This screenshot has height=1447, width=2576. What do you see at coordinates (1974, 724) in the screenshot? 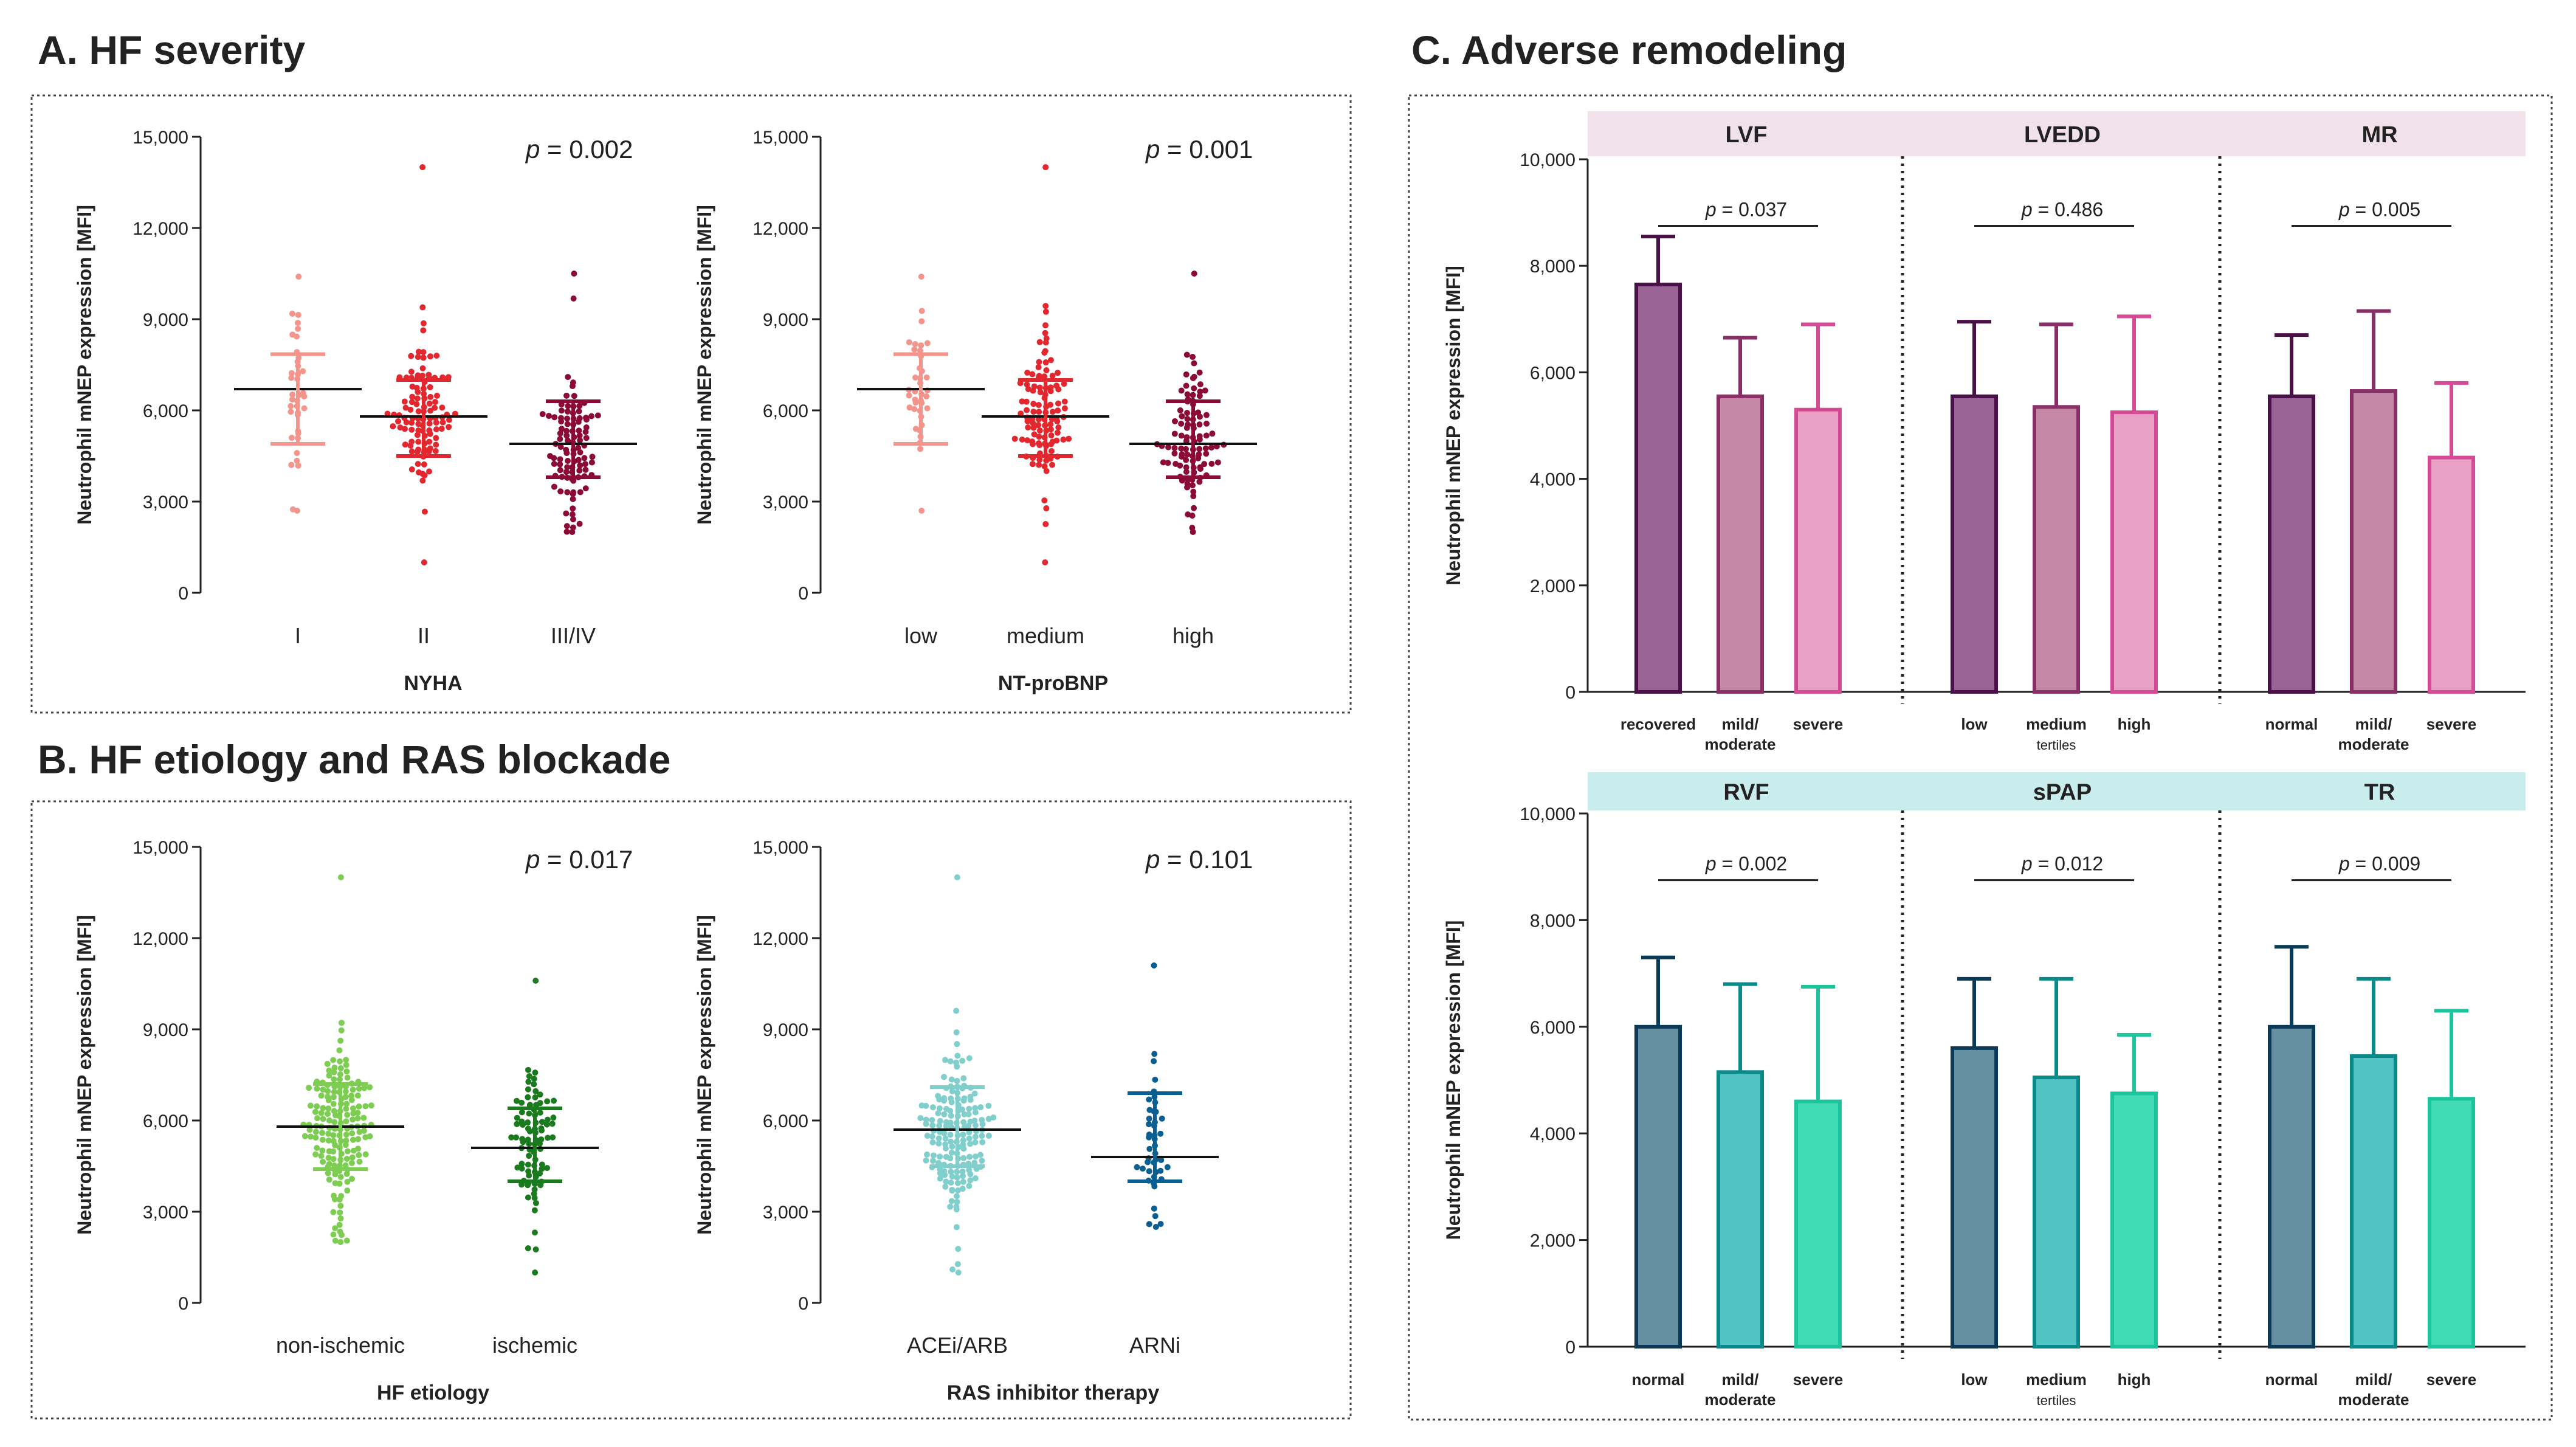
I see `x-category-label: low` at bounding box center [1974, 724].